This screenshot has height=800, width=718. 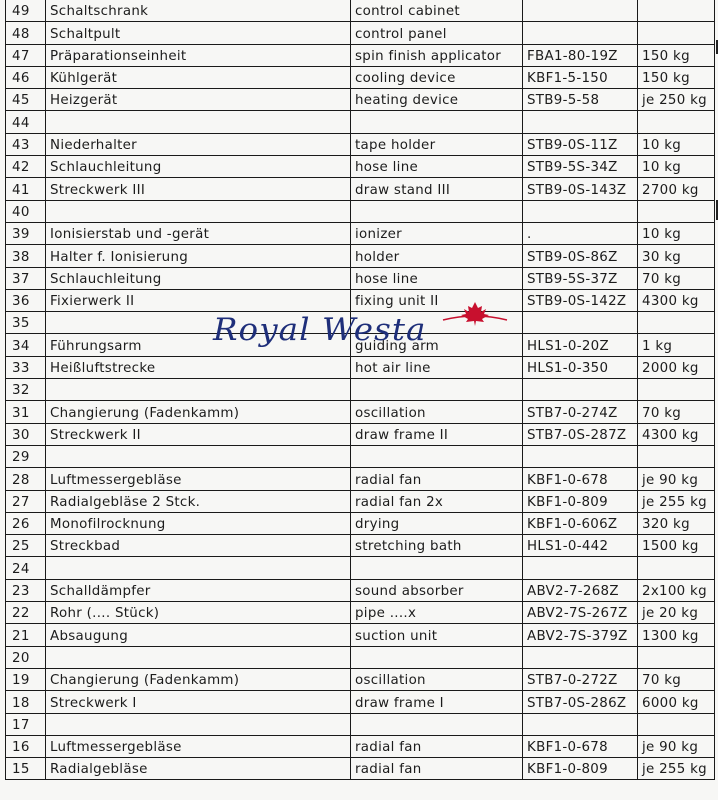 What do you see at coordinates (580, 189) in the screenshot?
I see `part-code-cell: STB9-0S-143Z` at bounding box center [580, 189].